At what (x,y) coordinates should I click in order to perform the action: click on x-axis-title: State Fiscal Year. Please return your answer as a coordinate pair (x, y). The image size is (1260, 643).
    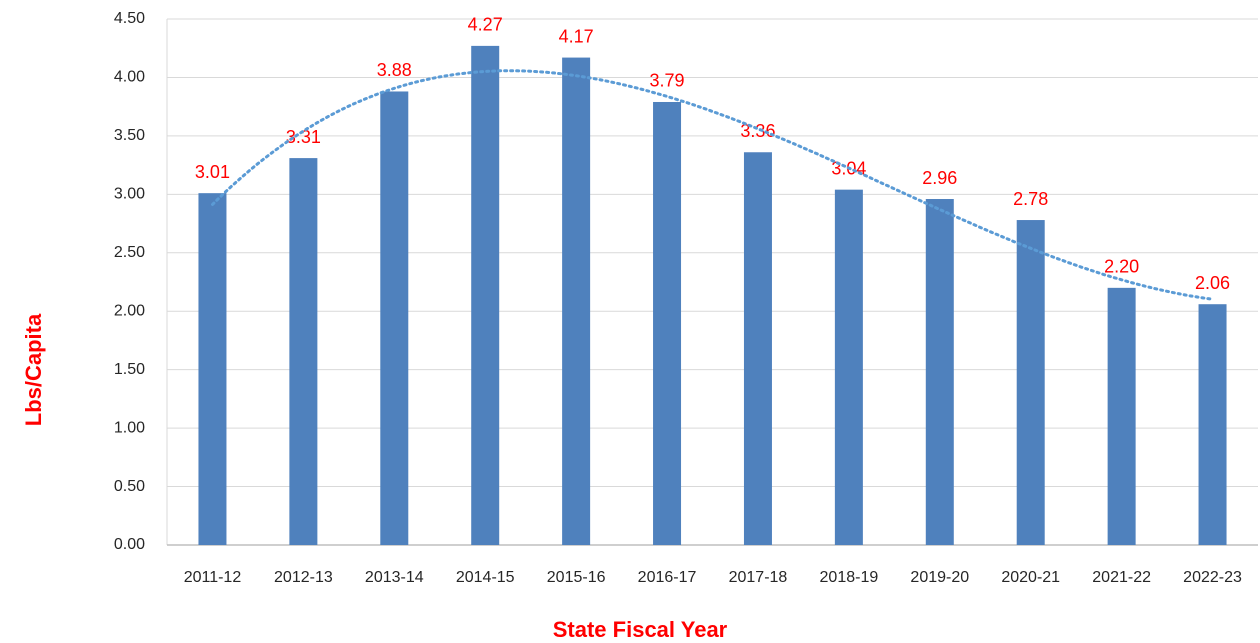
    Looking at the image, I should click on (640, 629).